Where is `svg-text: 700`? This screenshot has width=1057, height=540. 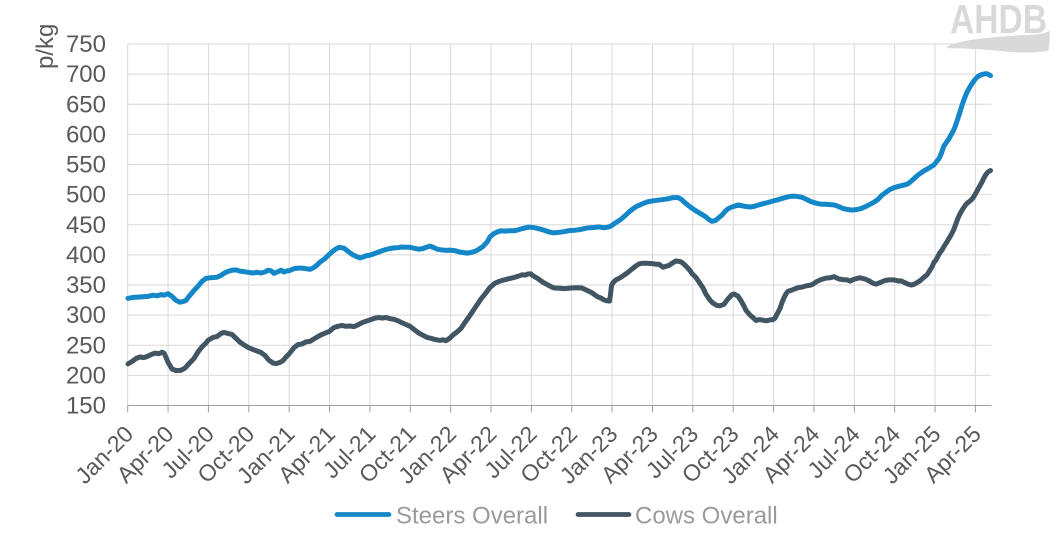
svg-text: 700 is located at coordinates (86, 74).